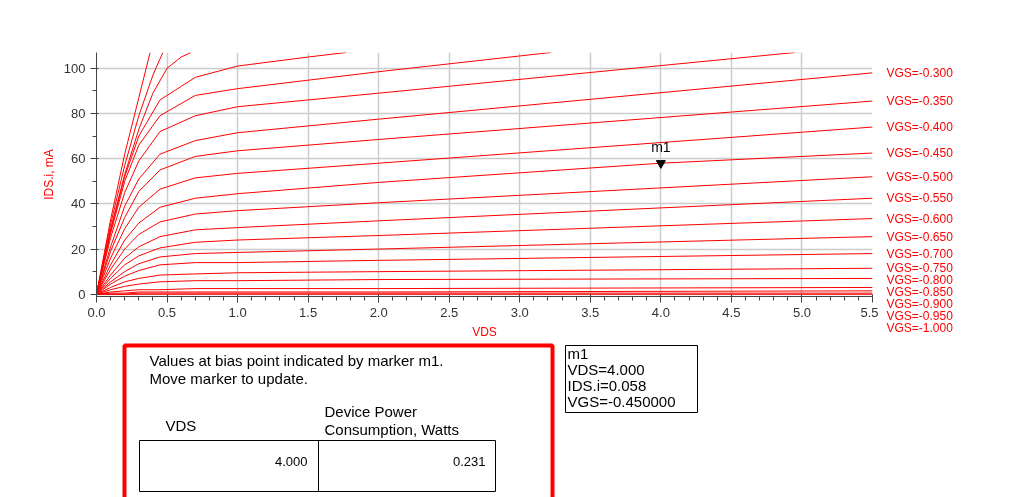 This screenshot has height=497, width=1012. I want to click on x-tick-label: 5.5, so click(869, 312).